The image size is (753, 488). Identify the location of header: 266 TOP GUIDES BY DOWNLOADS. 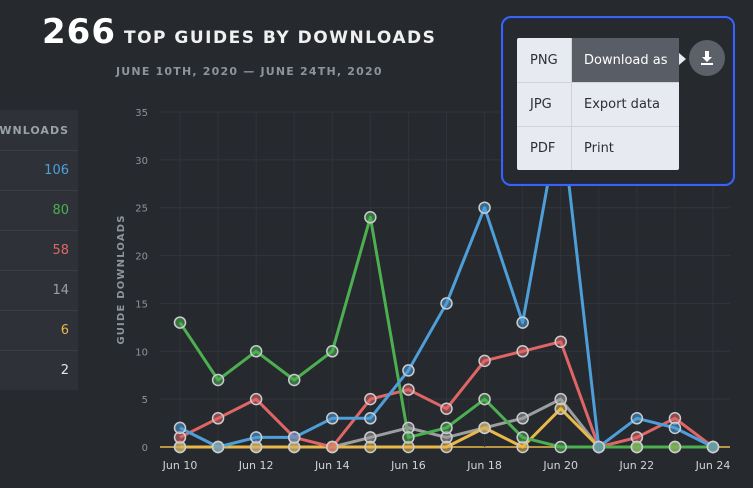
(239, 32).